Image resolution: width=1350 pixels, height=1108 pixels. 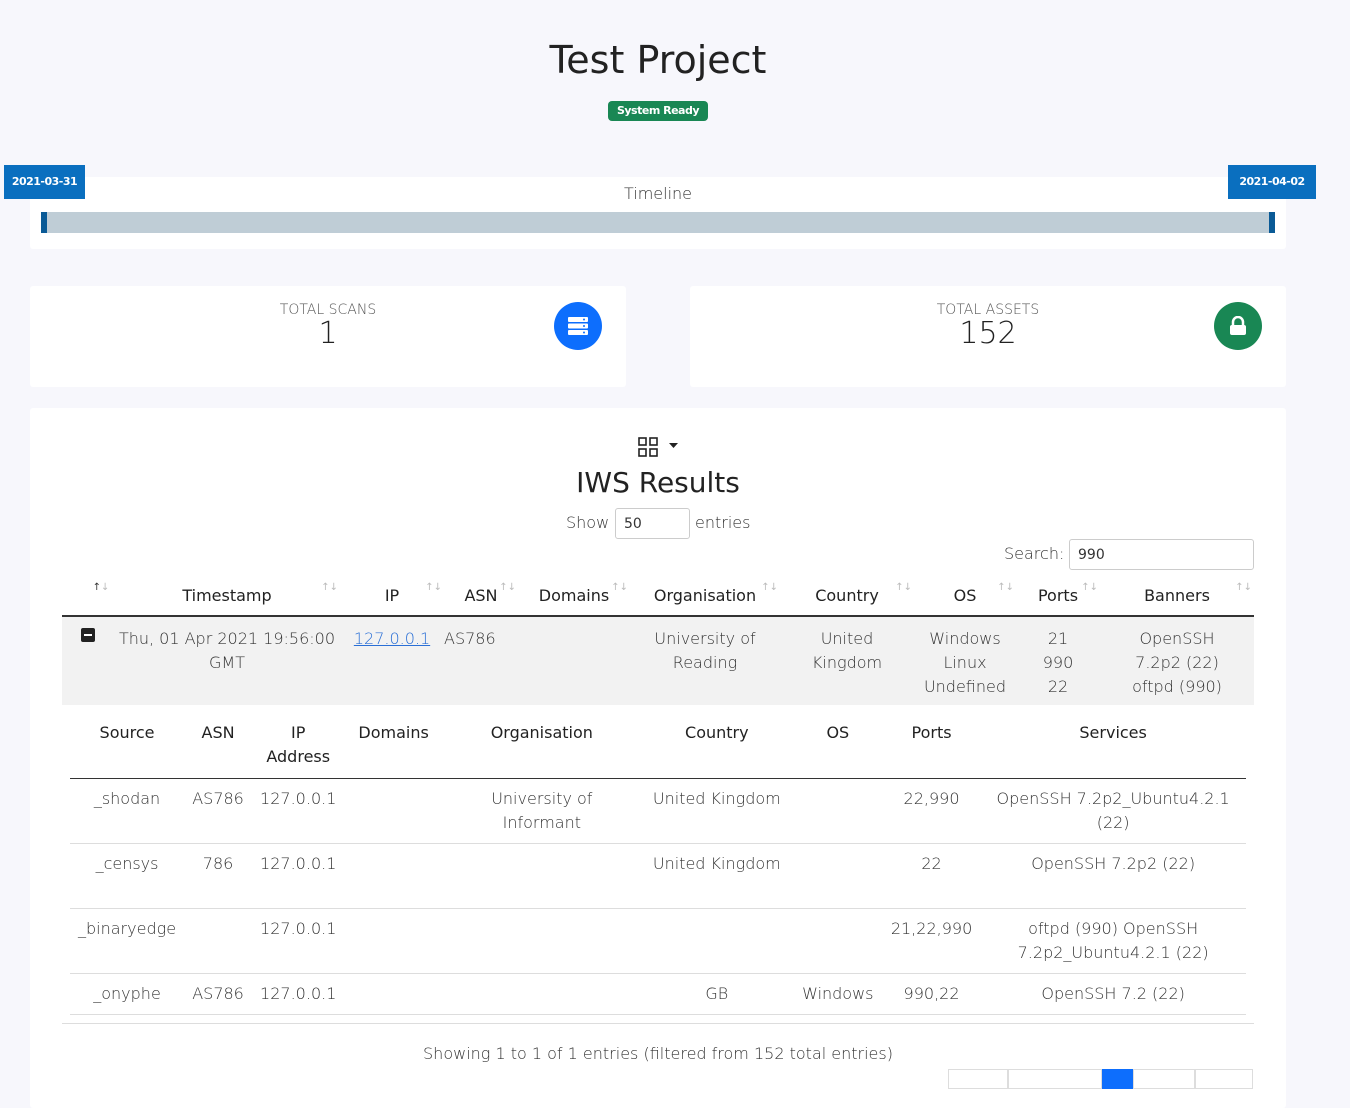 What do you see at coordinates (983, 593) in the screenshot?
I see `column-header-os: OS ↑↓` at bounding box center [983, 593].